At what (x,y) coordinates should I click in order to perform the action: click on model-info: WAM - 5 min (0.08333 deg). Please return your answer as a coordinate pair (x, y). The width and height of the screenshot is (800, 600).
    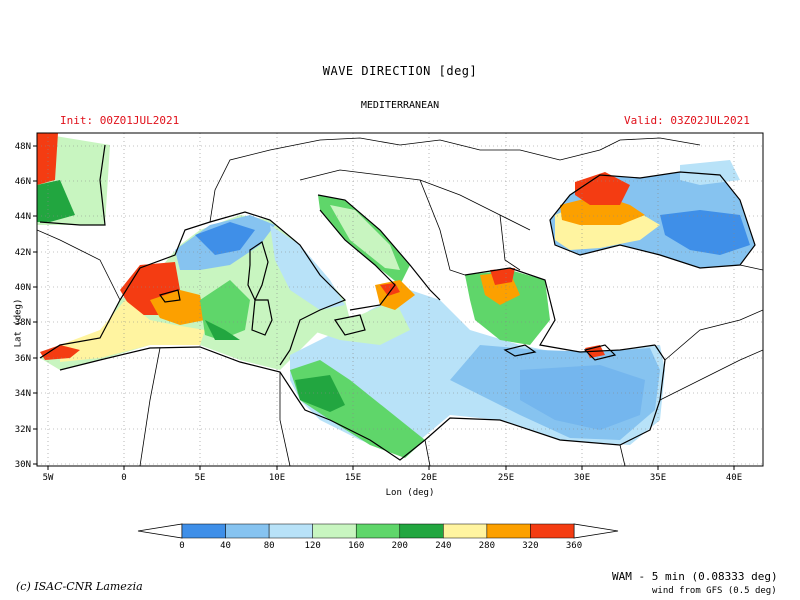
    Looking at the image, I should click on (695, 576).